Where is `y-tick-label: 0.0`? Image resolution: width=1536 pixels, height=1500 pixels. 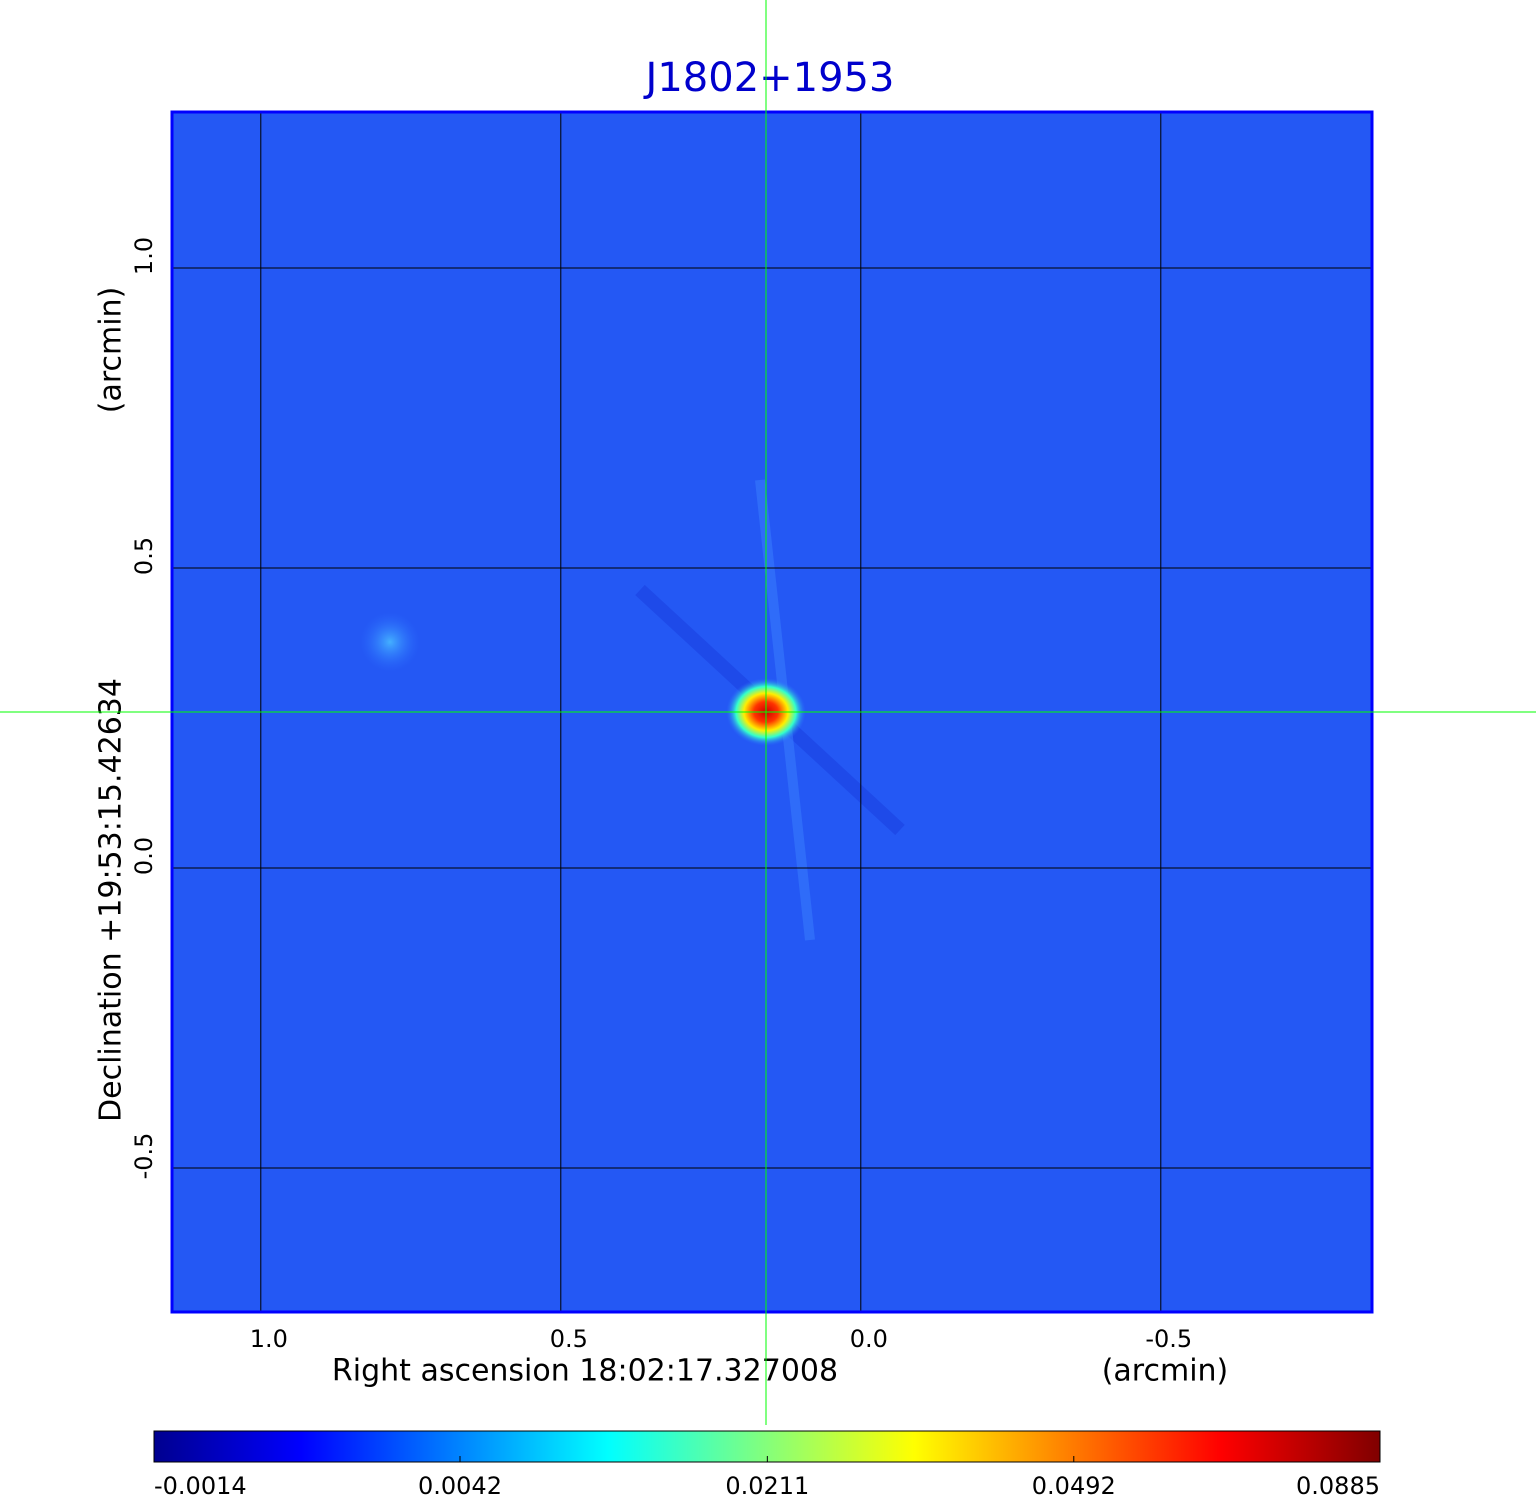 y-tick-label: 0.0 is located at coordinates (144, 856).